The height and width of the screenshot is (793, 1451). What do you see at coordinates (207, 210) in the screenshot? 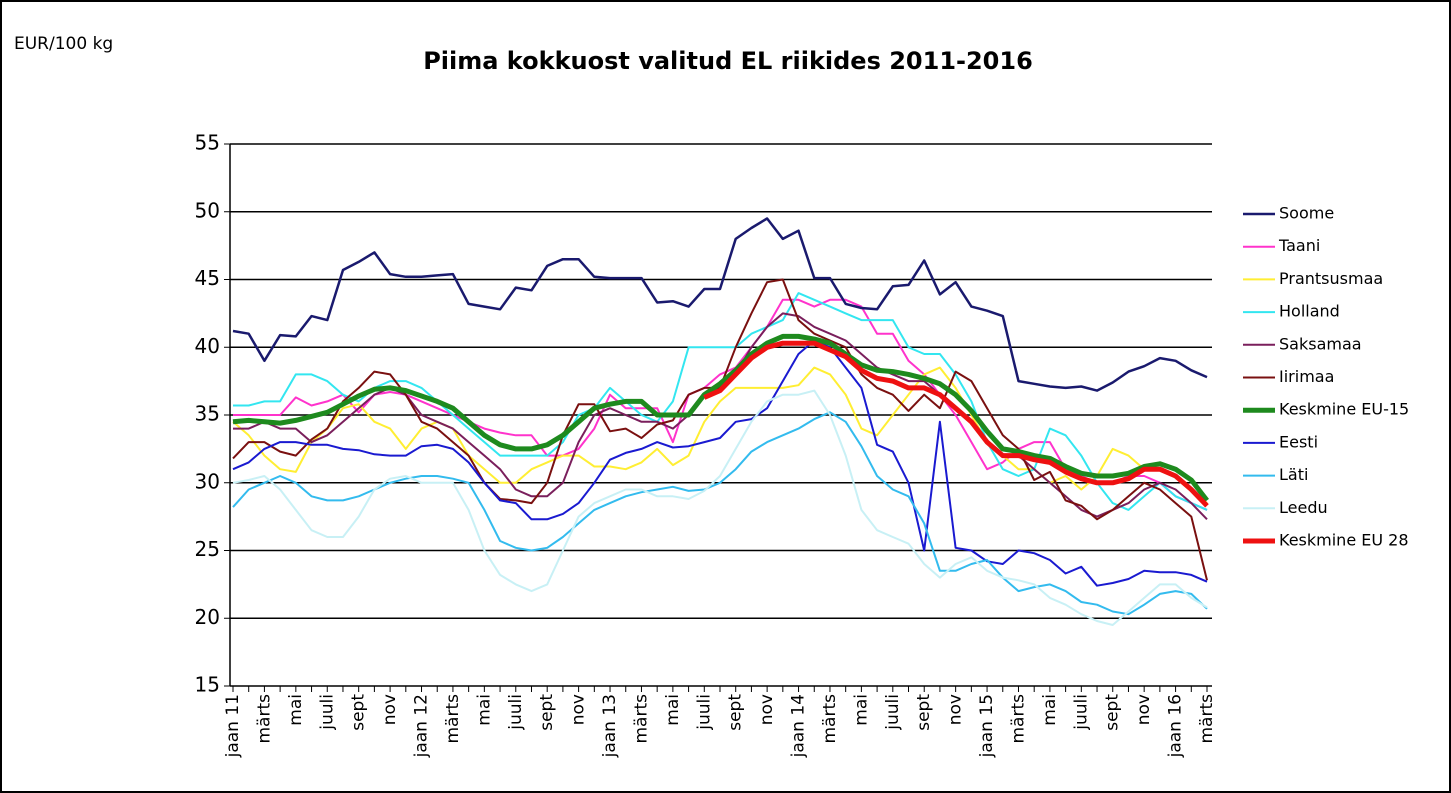
I see `y-tick-label: 50` at bounding box center [207, 210].